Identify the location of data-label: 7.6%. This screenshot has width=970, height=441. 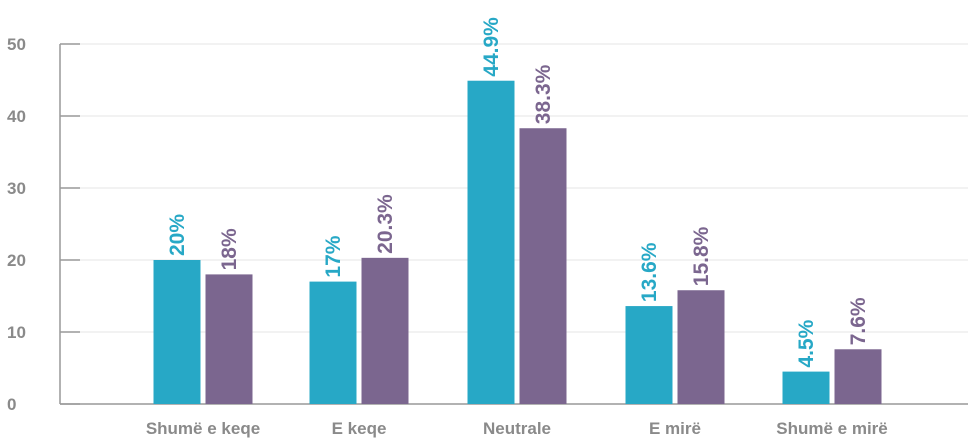
(858, 321).